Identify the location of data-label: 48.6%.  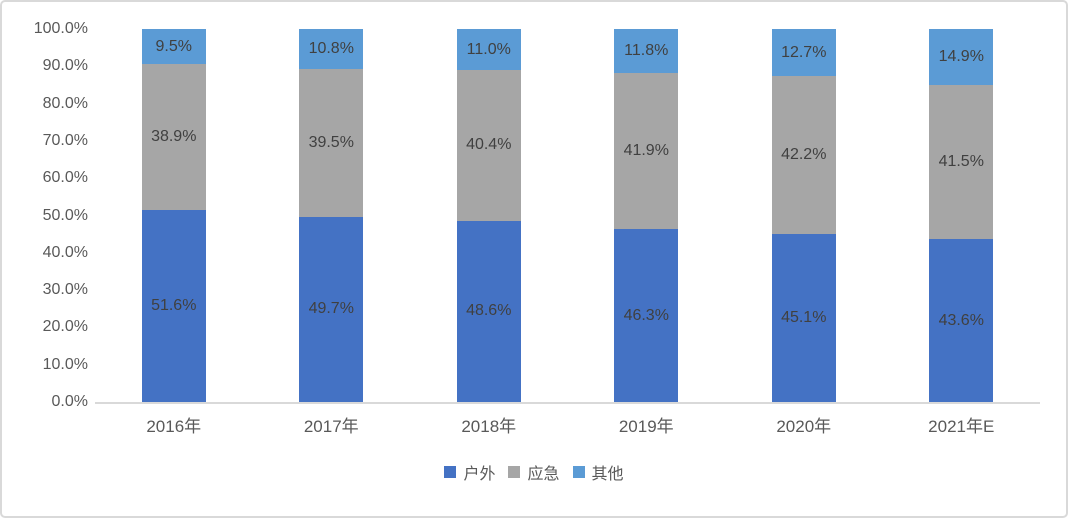
(489, 311).